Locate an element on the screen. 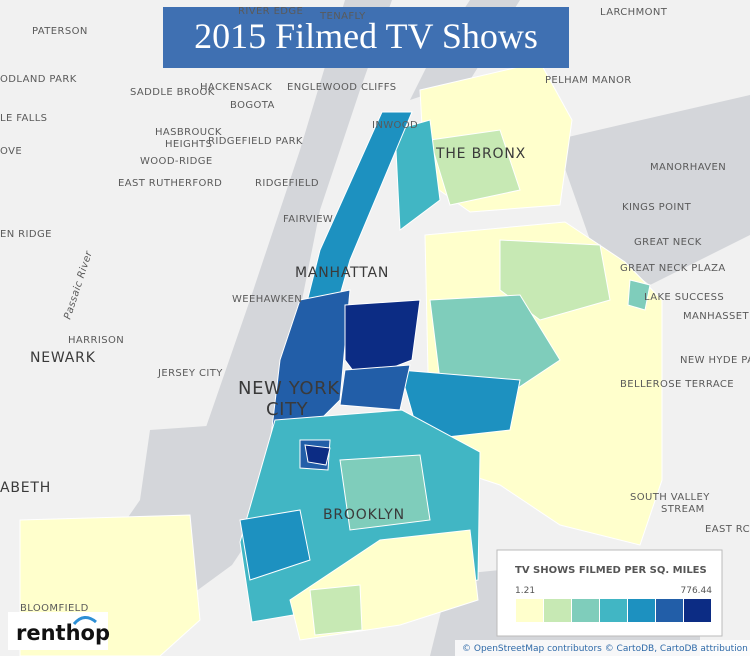  place-label: MANHASSET HILLS is located at coordinates (716, 316).